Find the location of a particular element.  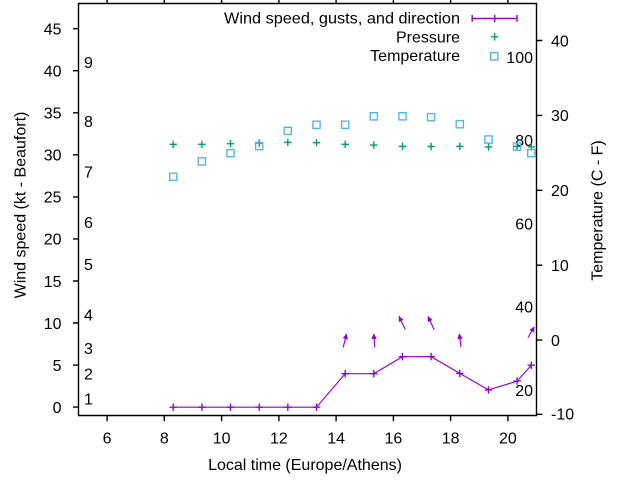

svg-text: Temperature (C - F) is located at coordinates (598, 210).